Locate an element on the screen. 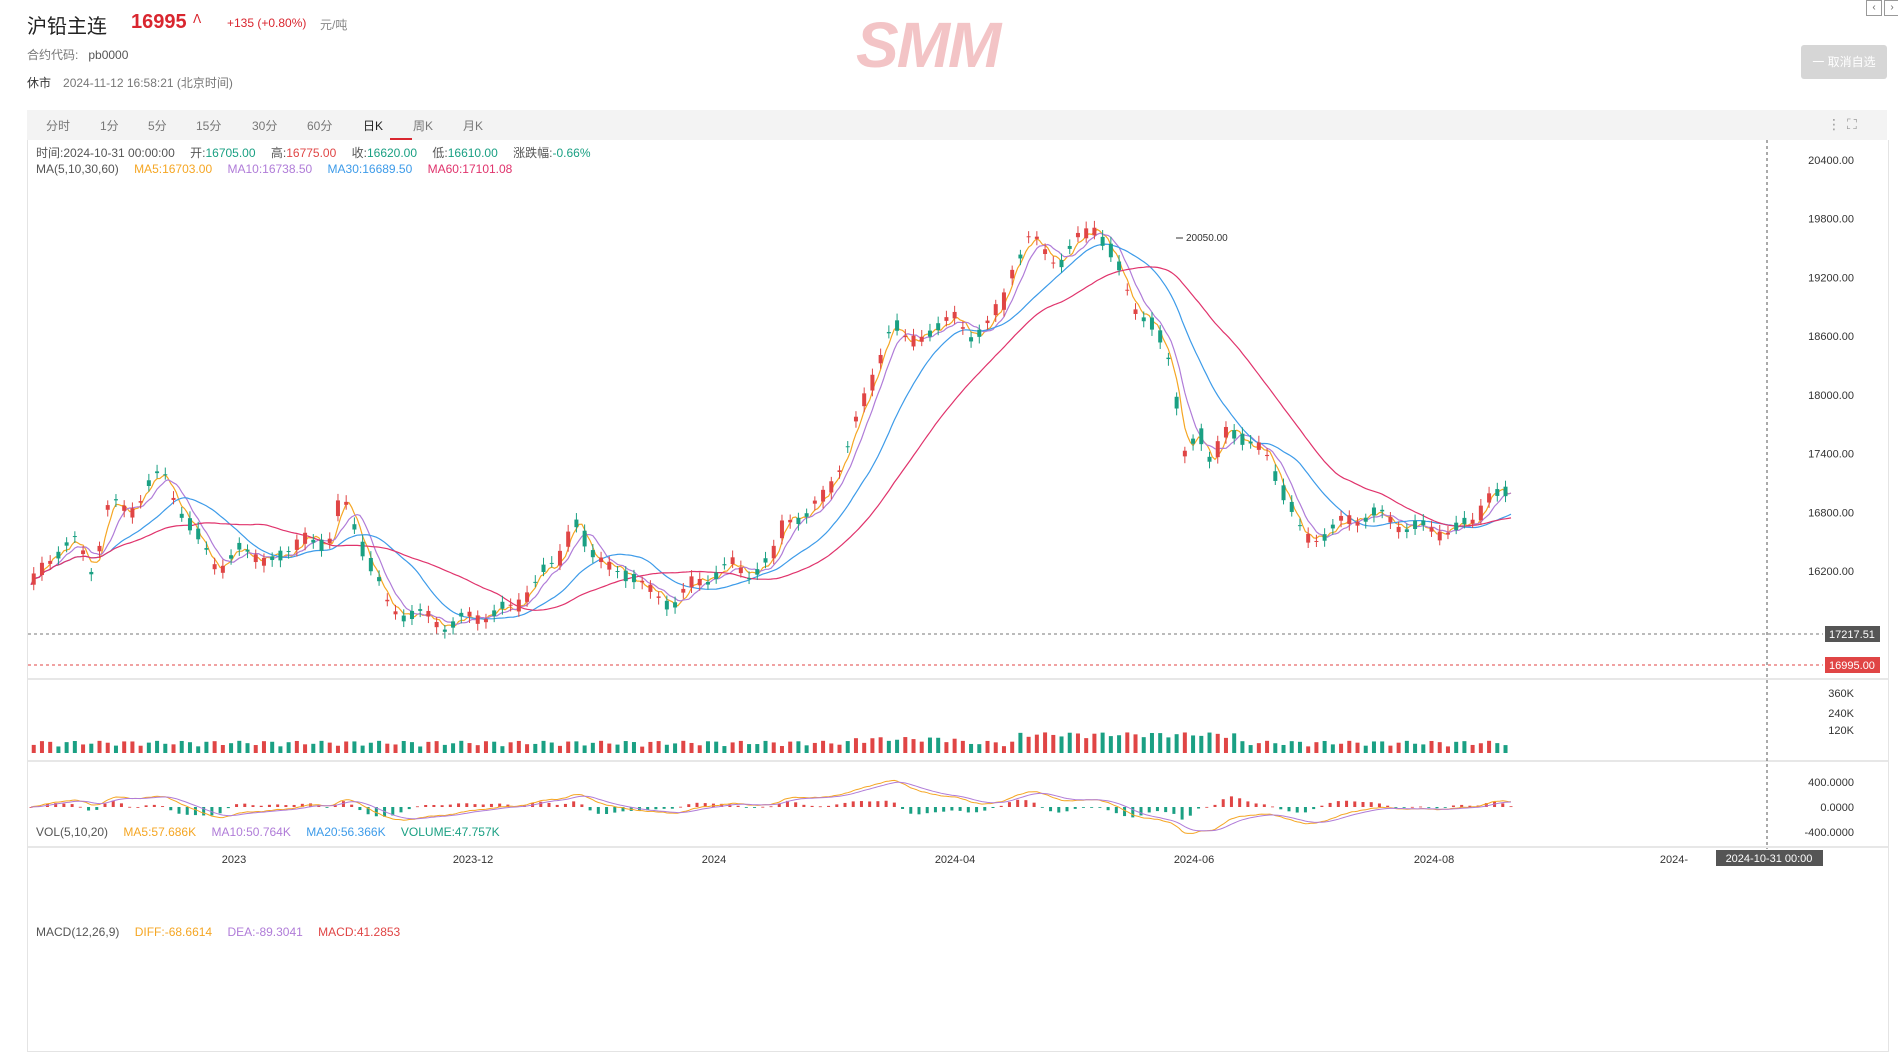  tab-15min: 15分 is located at coordinates (209, 126).